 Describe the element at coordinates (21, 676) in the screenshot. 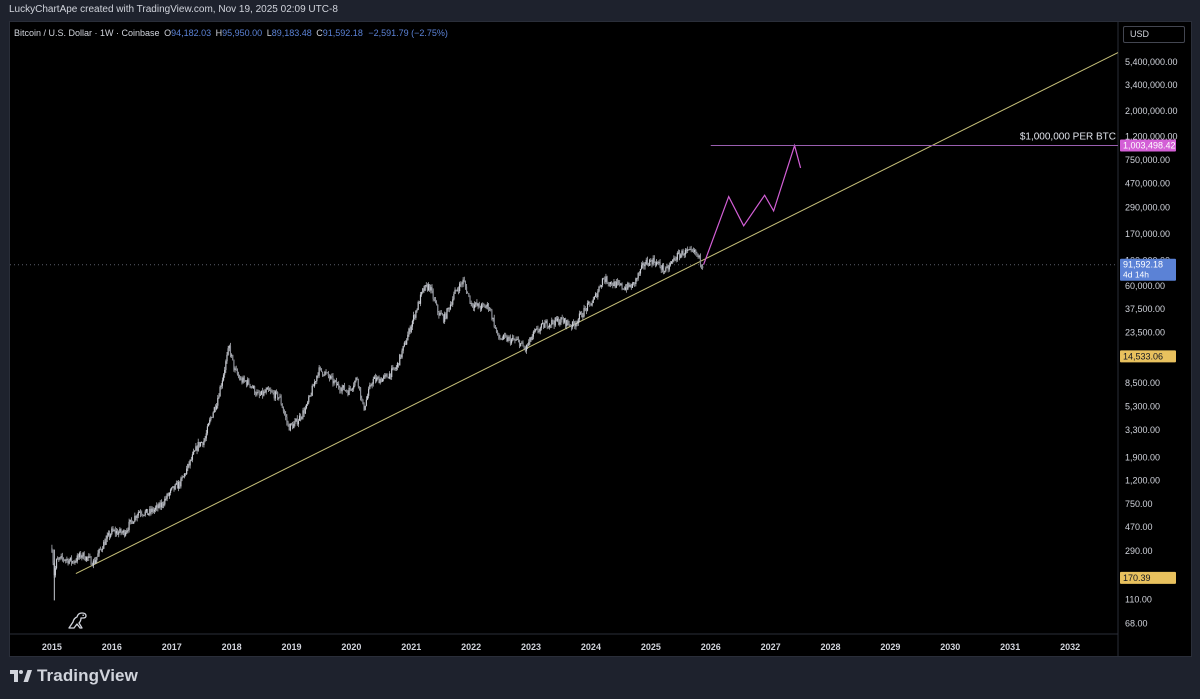

I see `tradingview-logo-icon` at that location.